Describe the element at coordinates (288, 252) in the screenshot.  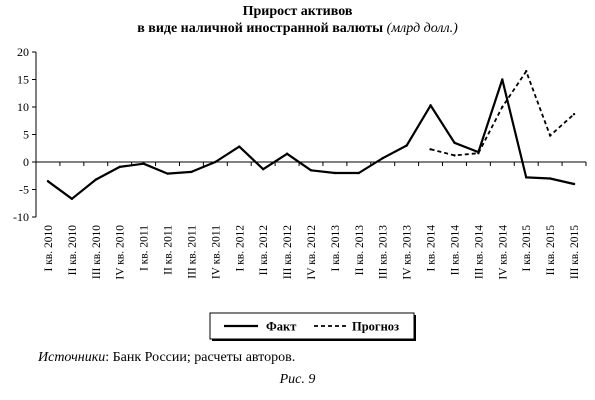
I see `x-tick-label: III кв. 2012` at that location.